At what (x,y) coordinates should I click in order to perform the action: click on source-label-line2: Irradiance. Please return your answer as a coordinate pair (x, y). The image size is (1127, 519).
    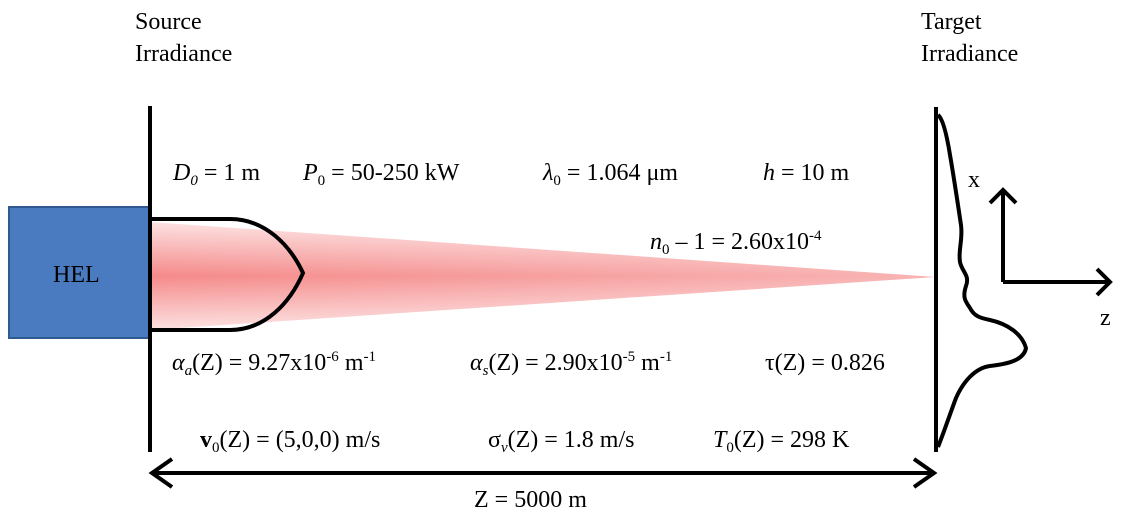
    Looking at the image, I should click on (184, 54).